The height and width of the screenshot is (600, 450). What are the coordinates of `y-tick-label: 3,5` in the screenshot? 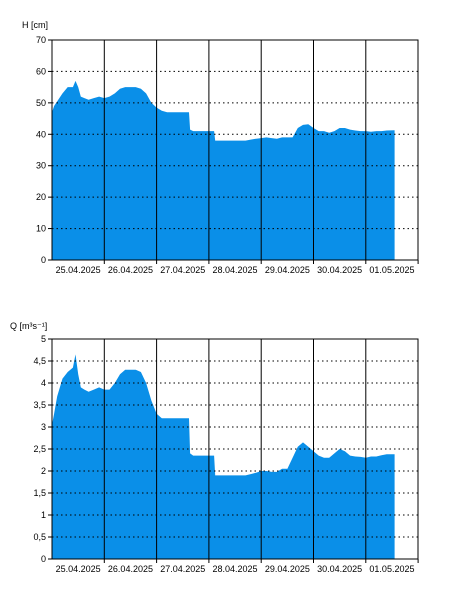 It's located at (39, 405).